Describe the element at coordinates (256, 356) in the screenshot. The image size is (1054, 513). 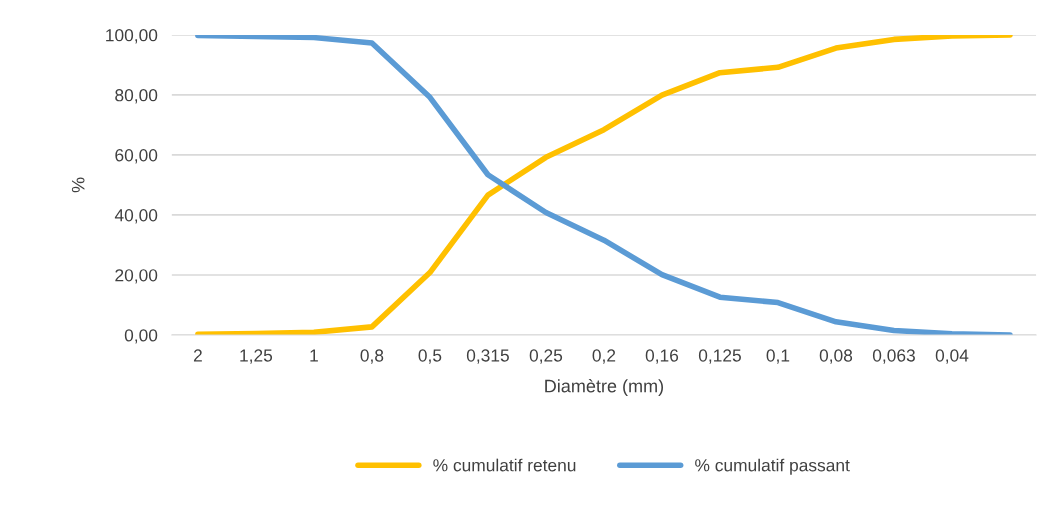
I see `x-tick-label: 1,25` at that location.